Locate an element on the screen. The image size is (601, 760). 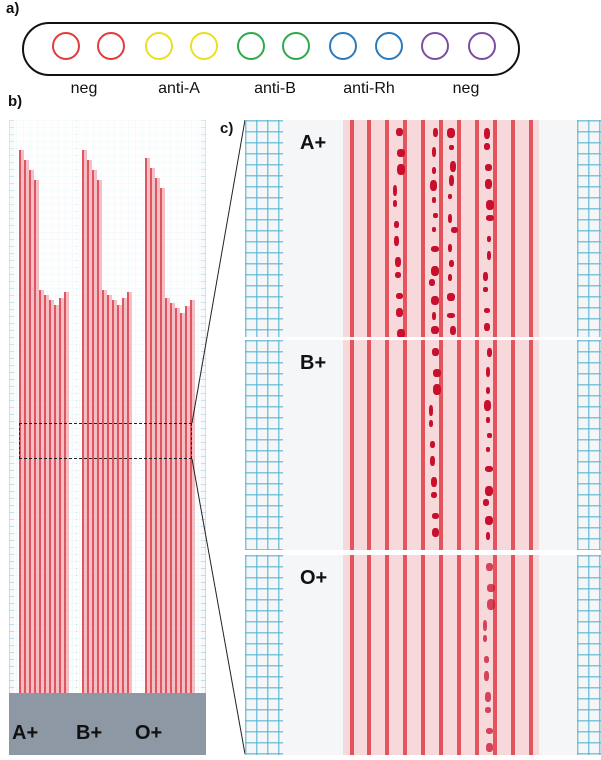
grid-right is located at coordinates (589, 228).